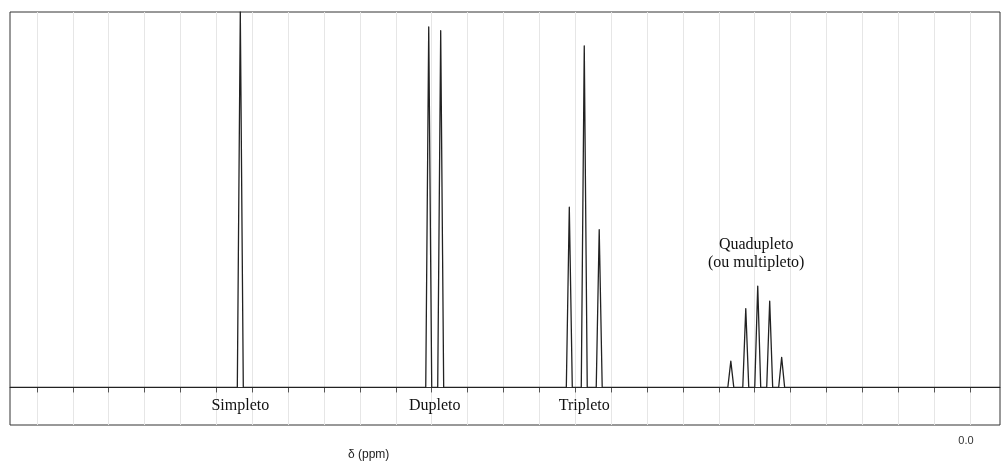  Describe the element at coordinates (966, 440) in the screenshot. I see `text: 0.0` at that location.